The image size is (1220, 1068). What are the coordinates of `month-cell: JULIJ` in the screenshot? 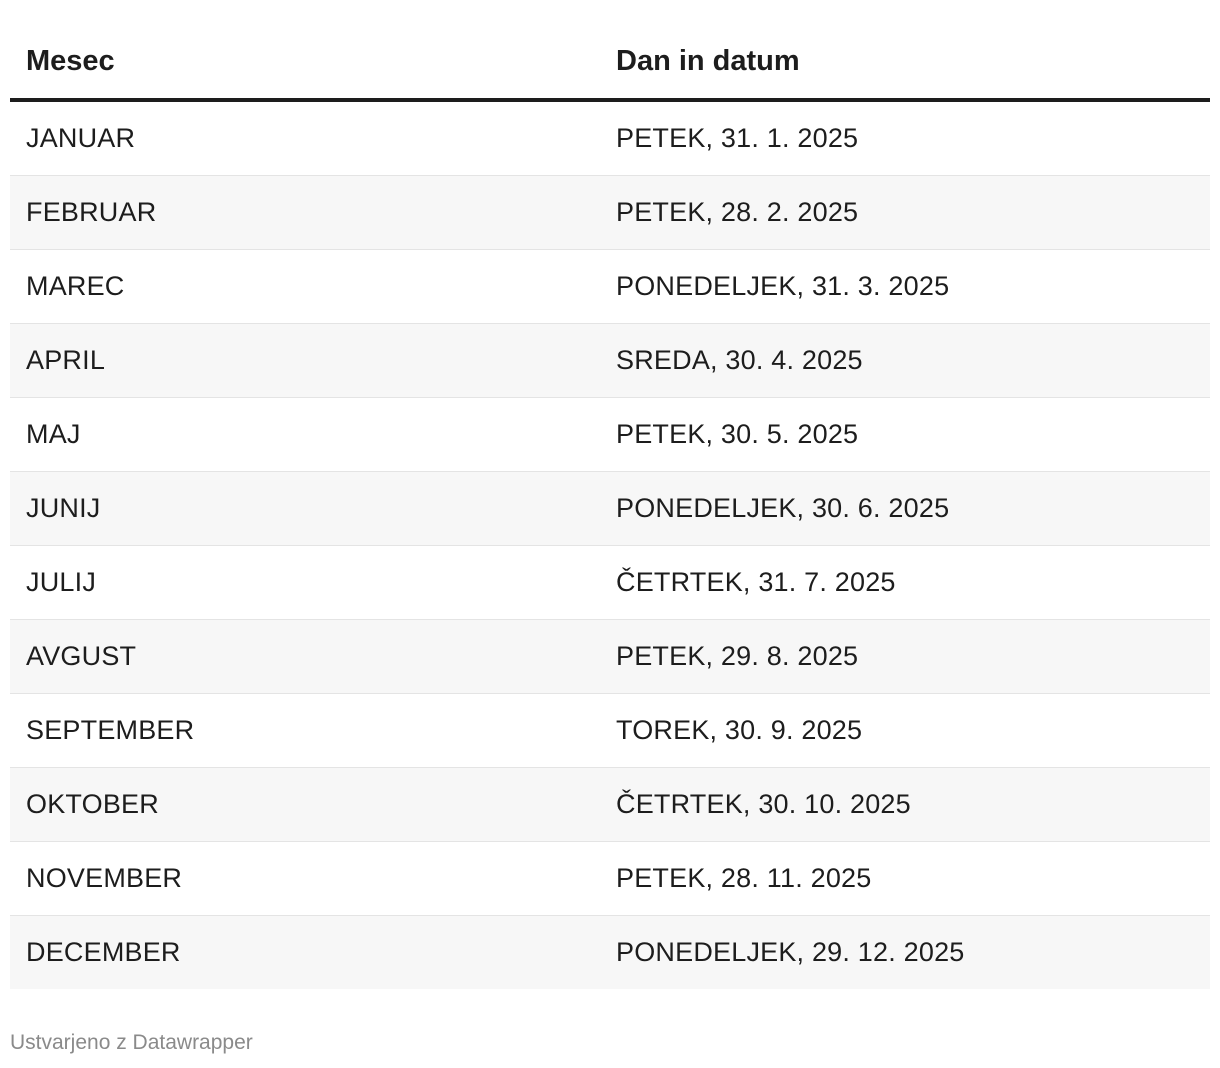 It's located at (305, 582).